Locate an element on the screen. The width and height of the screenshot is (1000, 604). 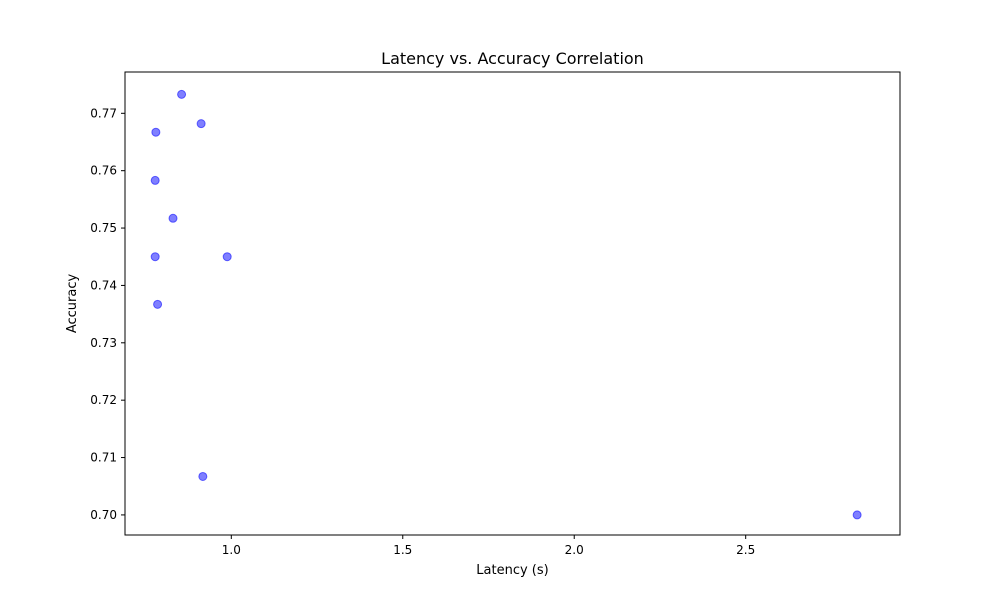
y-axis: 0.70 0.71 0.72 0.73 0.74 0.75 0.76 0.77 is located at coordinates (107, 314).